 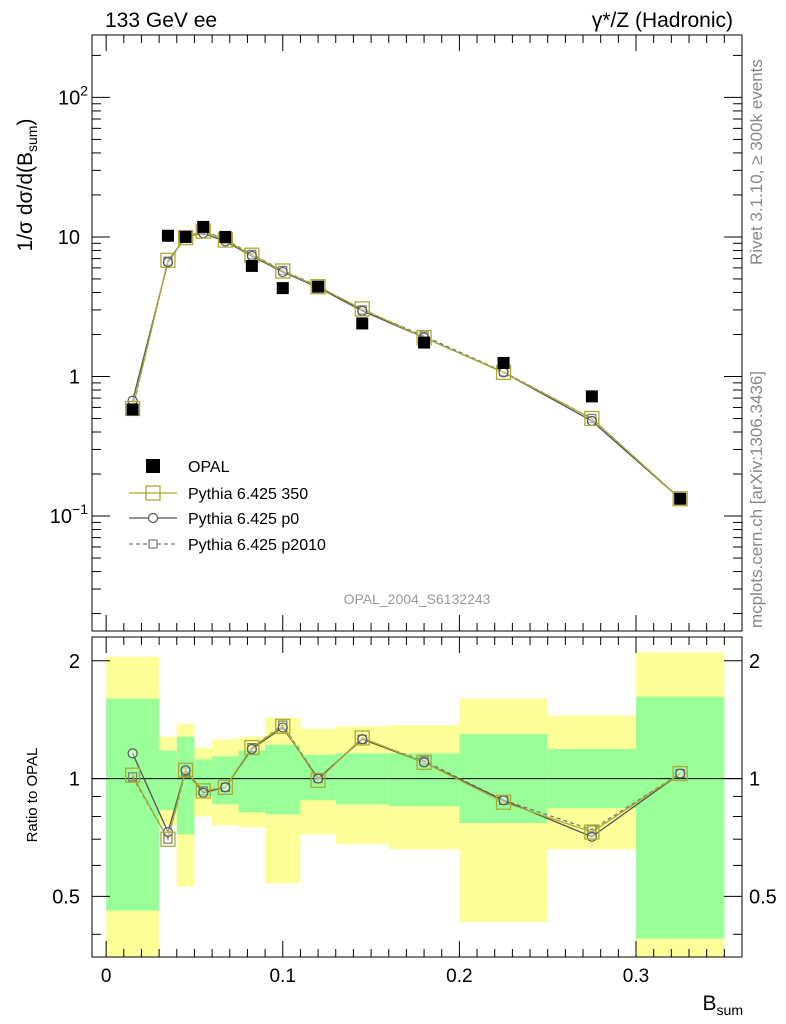 What do you see at coordinates (153, 466) in the screenshot?
I see `legend-opal-marker` at bounding box center [153, 466].